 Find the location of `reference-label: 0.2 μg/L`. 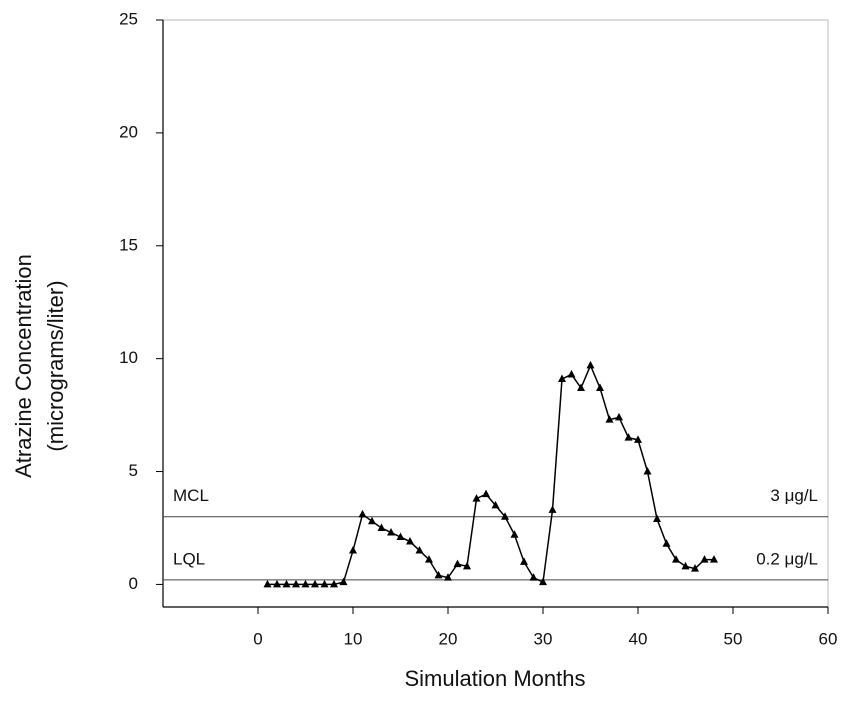

reference-label: 0.2 μg/L is located at coordinates (787, 558).